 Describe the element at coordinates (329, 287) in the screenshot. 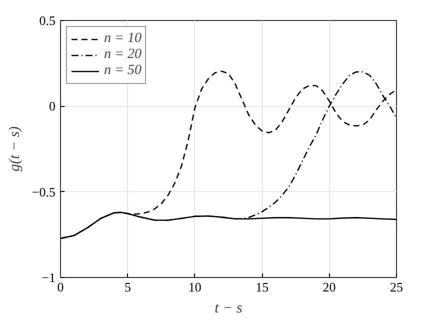

I see `x-tick-label: 20` at that location.